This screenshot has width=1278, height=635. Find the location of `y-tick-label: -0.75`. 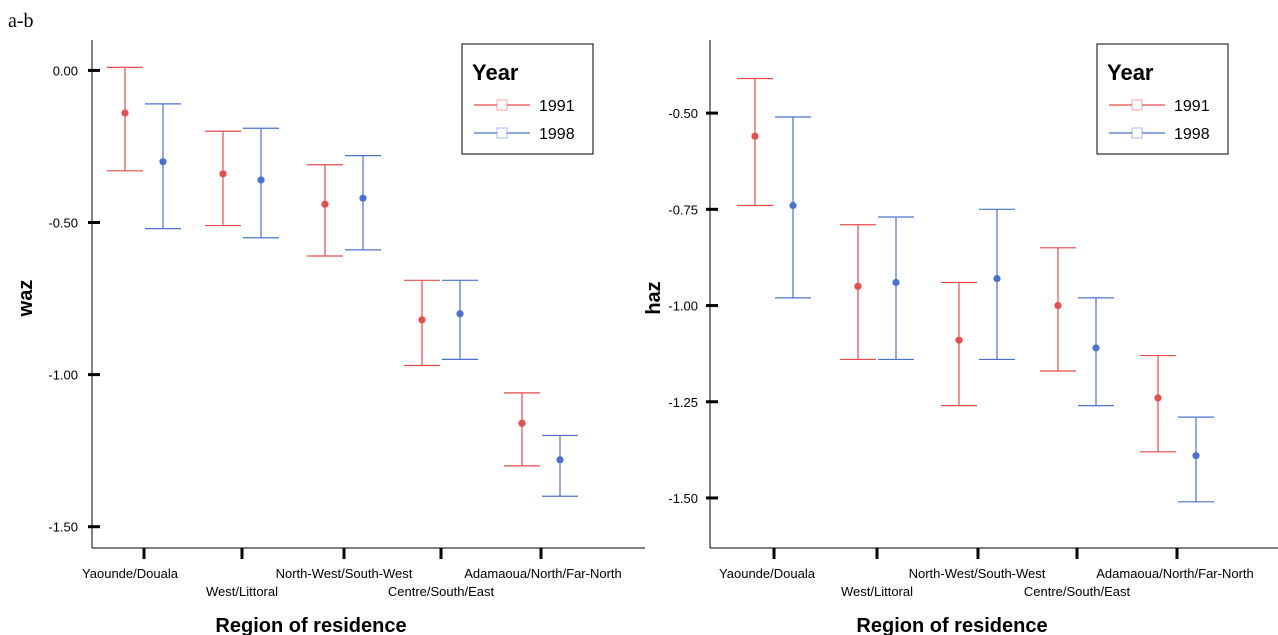

y-tick-label: -0.75 is located at coordinates (683, 209).